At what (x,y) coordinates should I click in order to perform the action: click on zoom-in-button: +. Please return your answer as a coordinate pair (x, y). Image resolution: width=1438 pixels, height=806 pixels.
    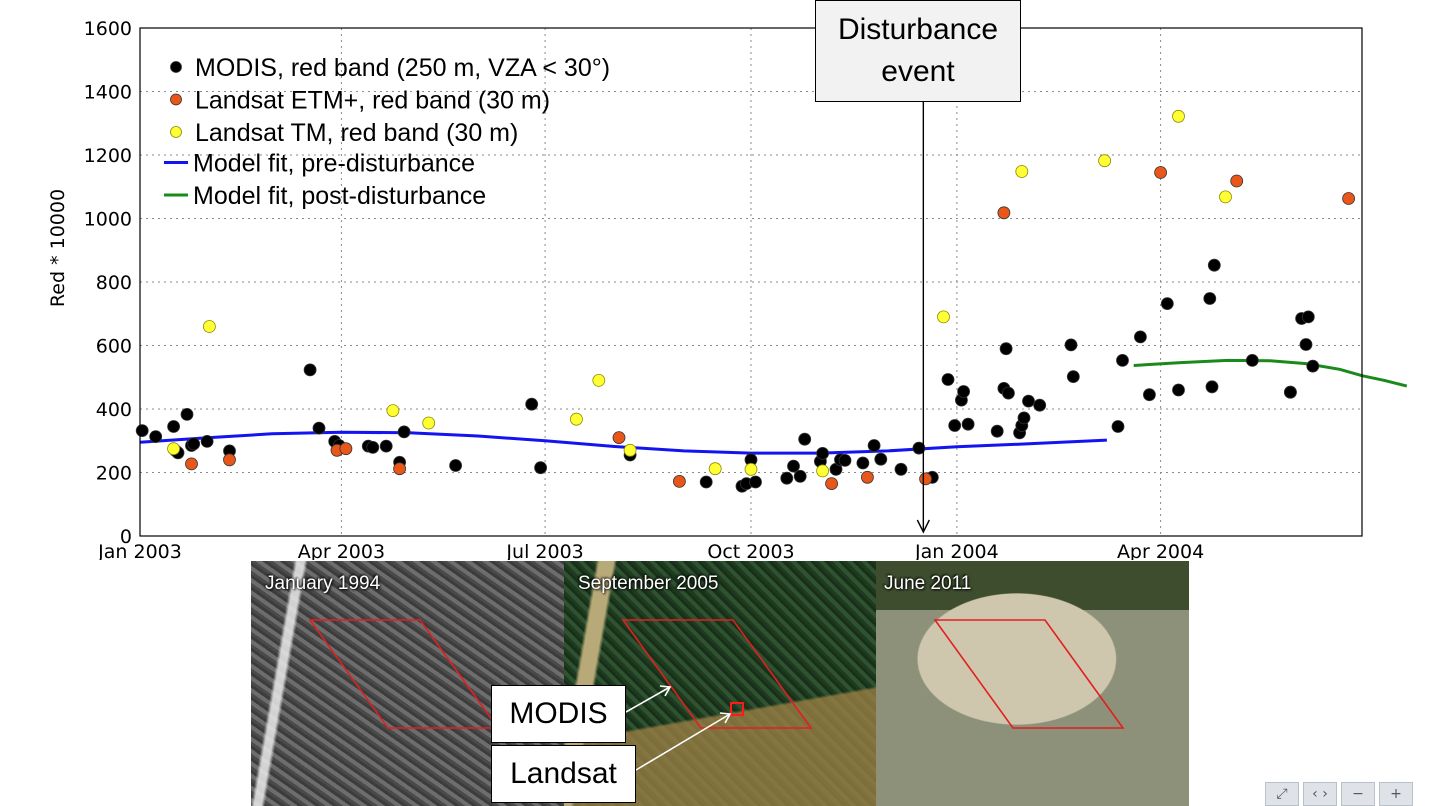
    Looking at the image, I should click on (1396, 794).